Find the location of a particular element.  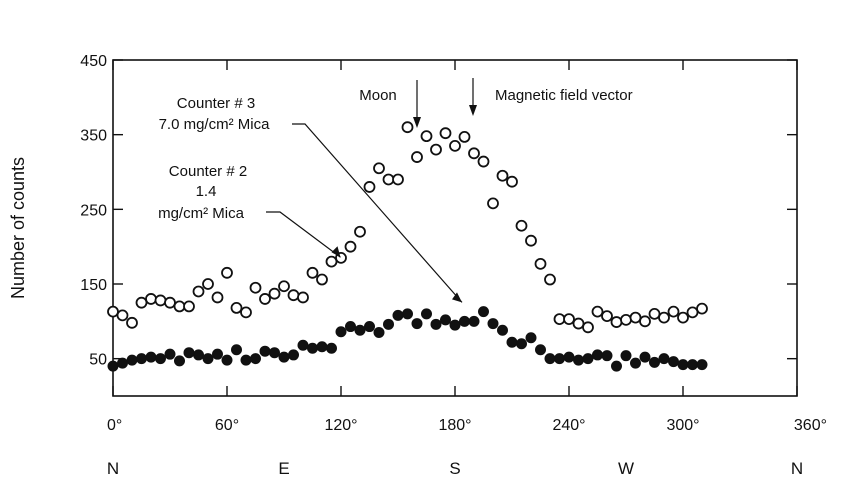

counter-3-arrowhead is located at coordinates (457, 297).